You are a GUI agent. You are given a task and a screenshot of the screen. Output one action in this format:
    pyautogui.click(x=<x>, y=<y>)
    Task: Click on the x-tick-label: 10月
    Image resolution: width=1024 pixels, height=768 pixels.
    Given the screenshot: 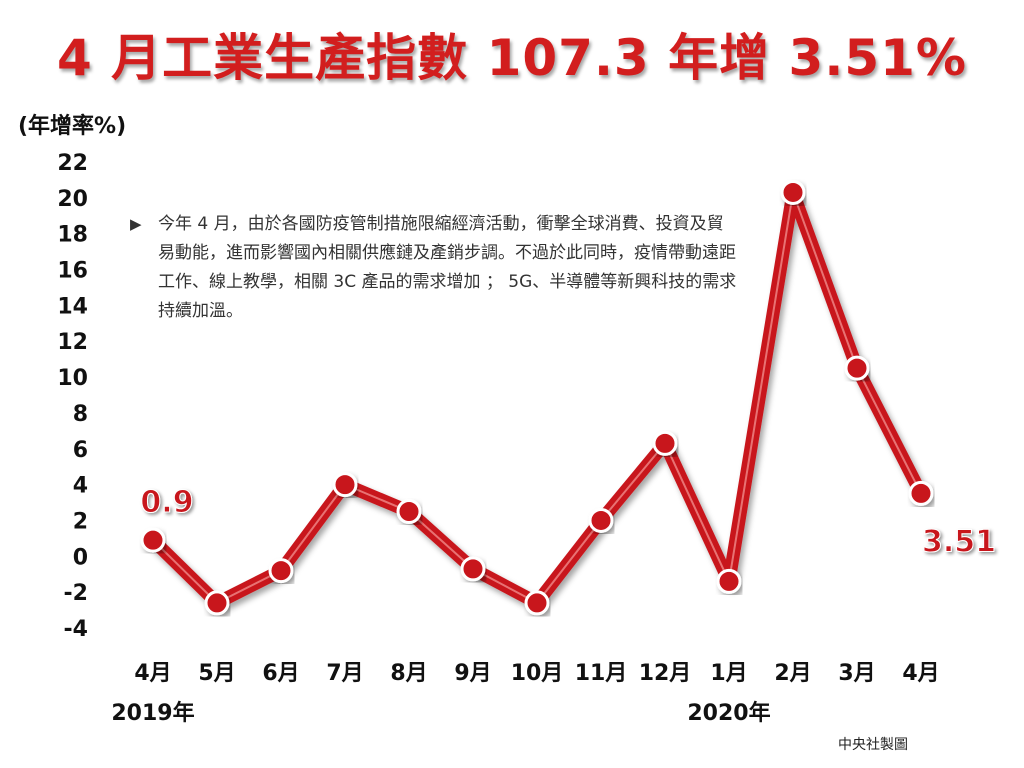 What is the action you would take?
    pyautogui.click(x=537, y=673)
    